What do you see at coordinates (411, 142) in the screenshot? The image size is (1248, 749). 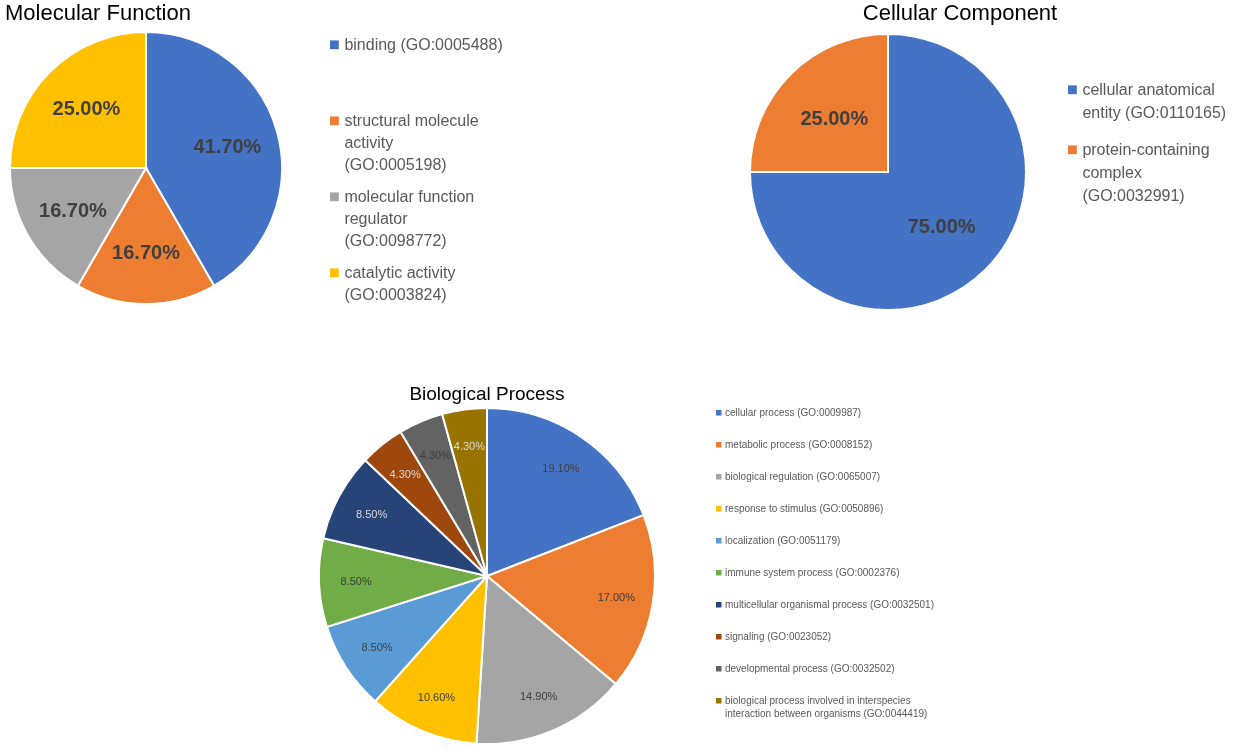 I see `legend-label: structural molecule activity (GO:0005198)` at bounding box center [411, 142].